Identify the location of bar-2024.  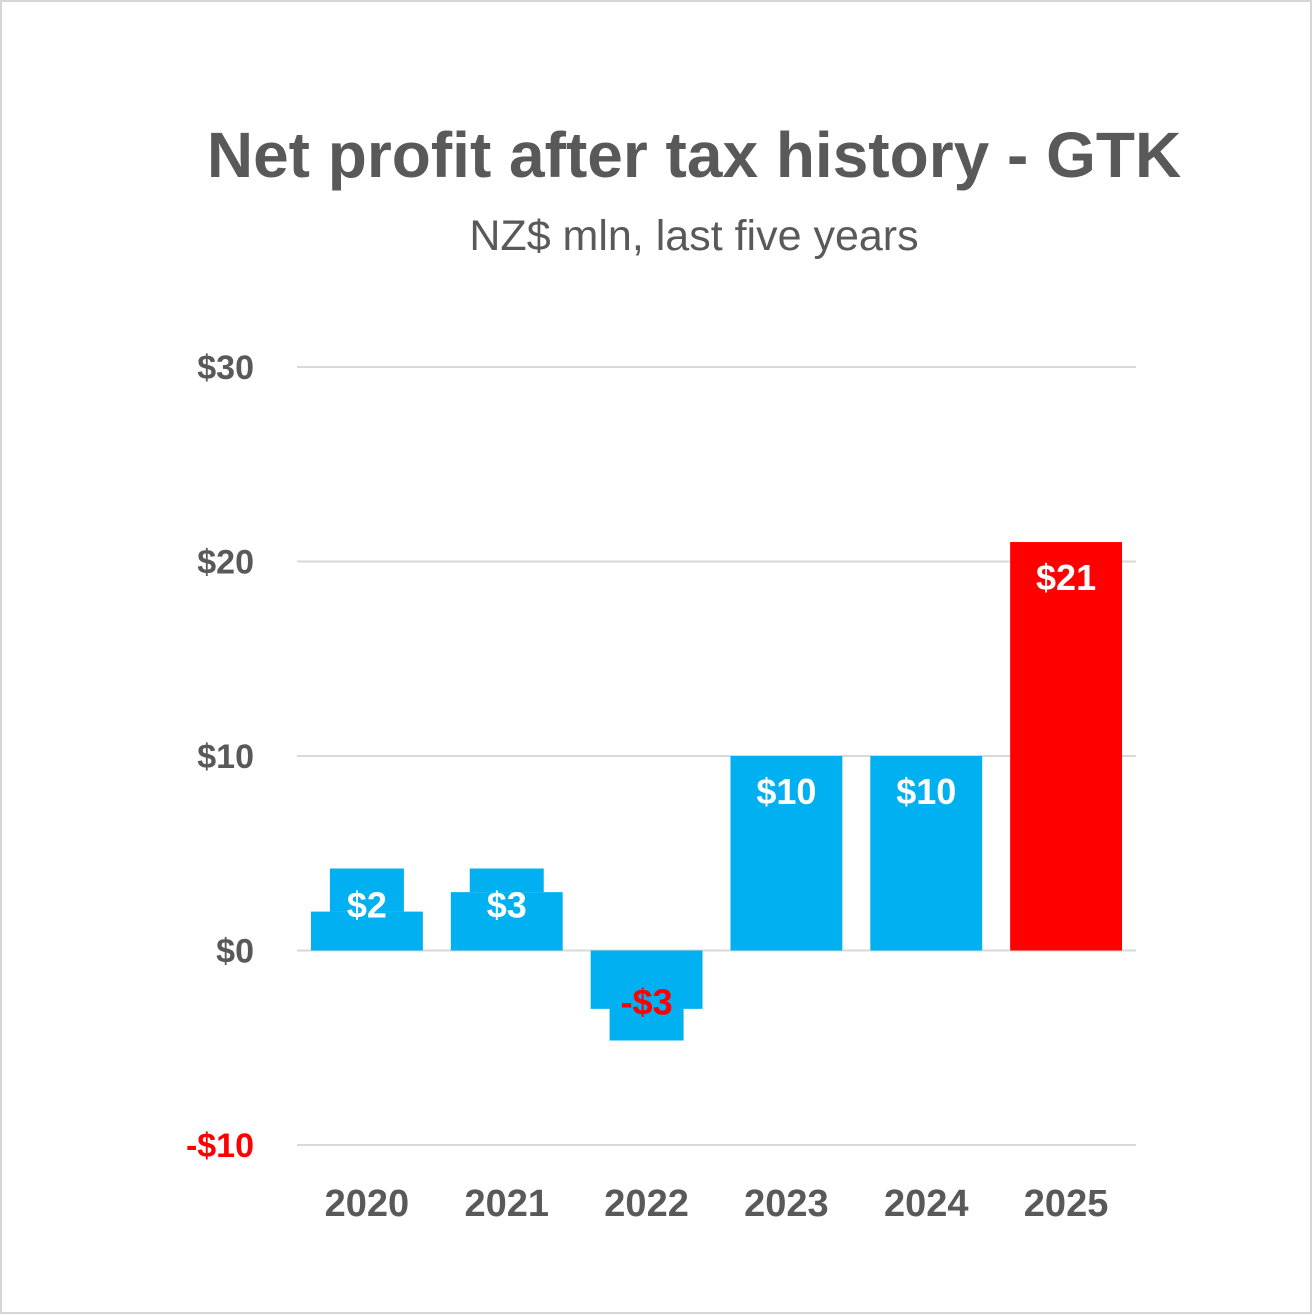
(926, 853).